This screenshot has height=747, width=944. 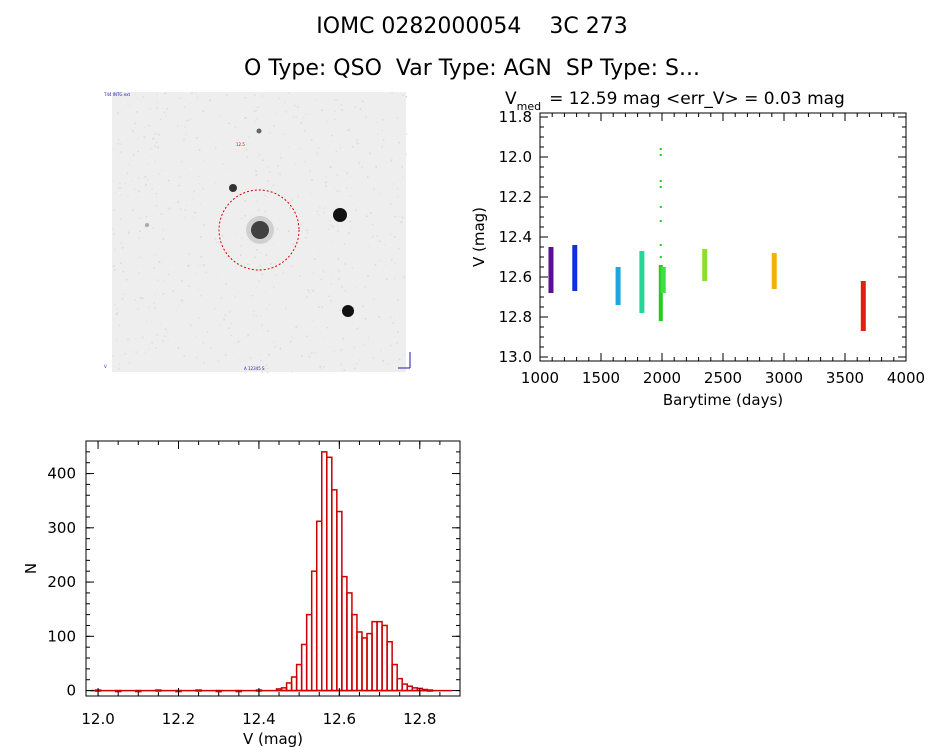 I want to click on light-curve-x-axis-label: Barytime (days), so click(x=723, y=400).